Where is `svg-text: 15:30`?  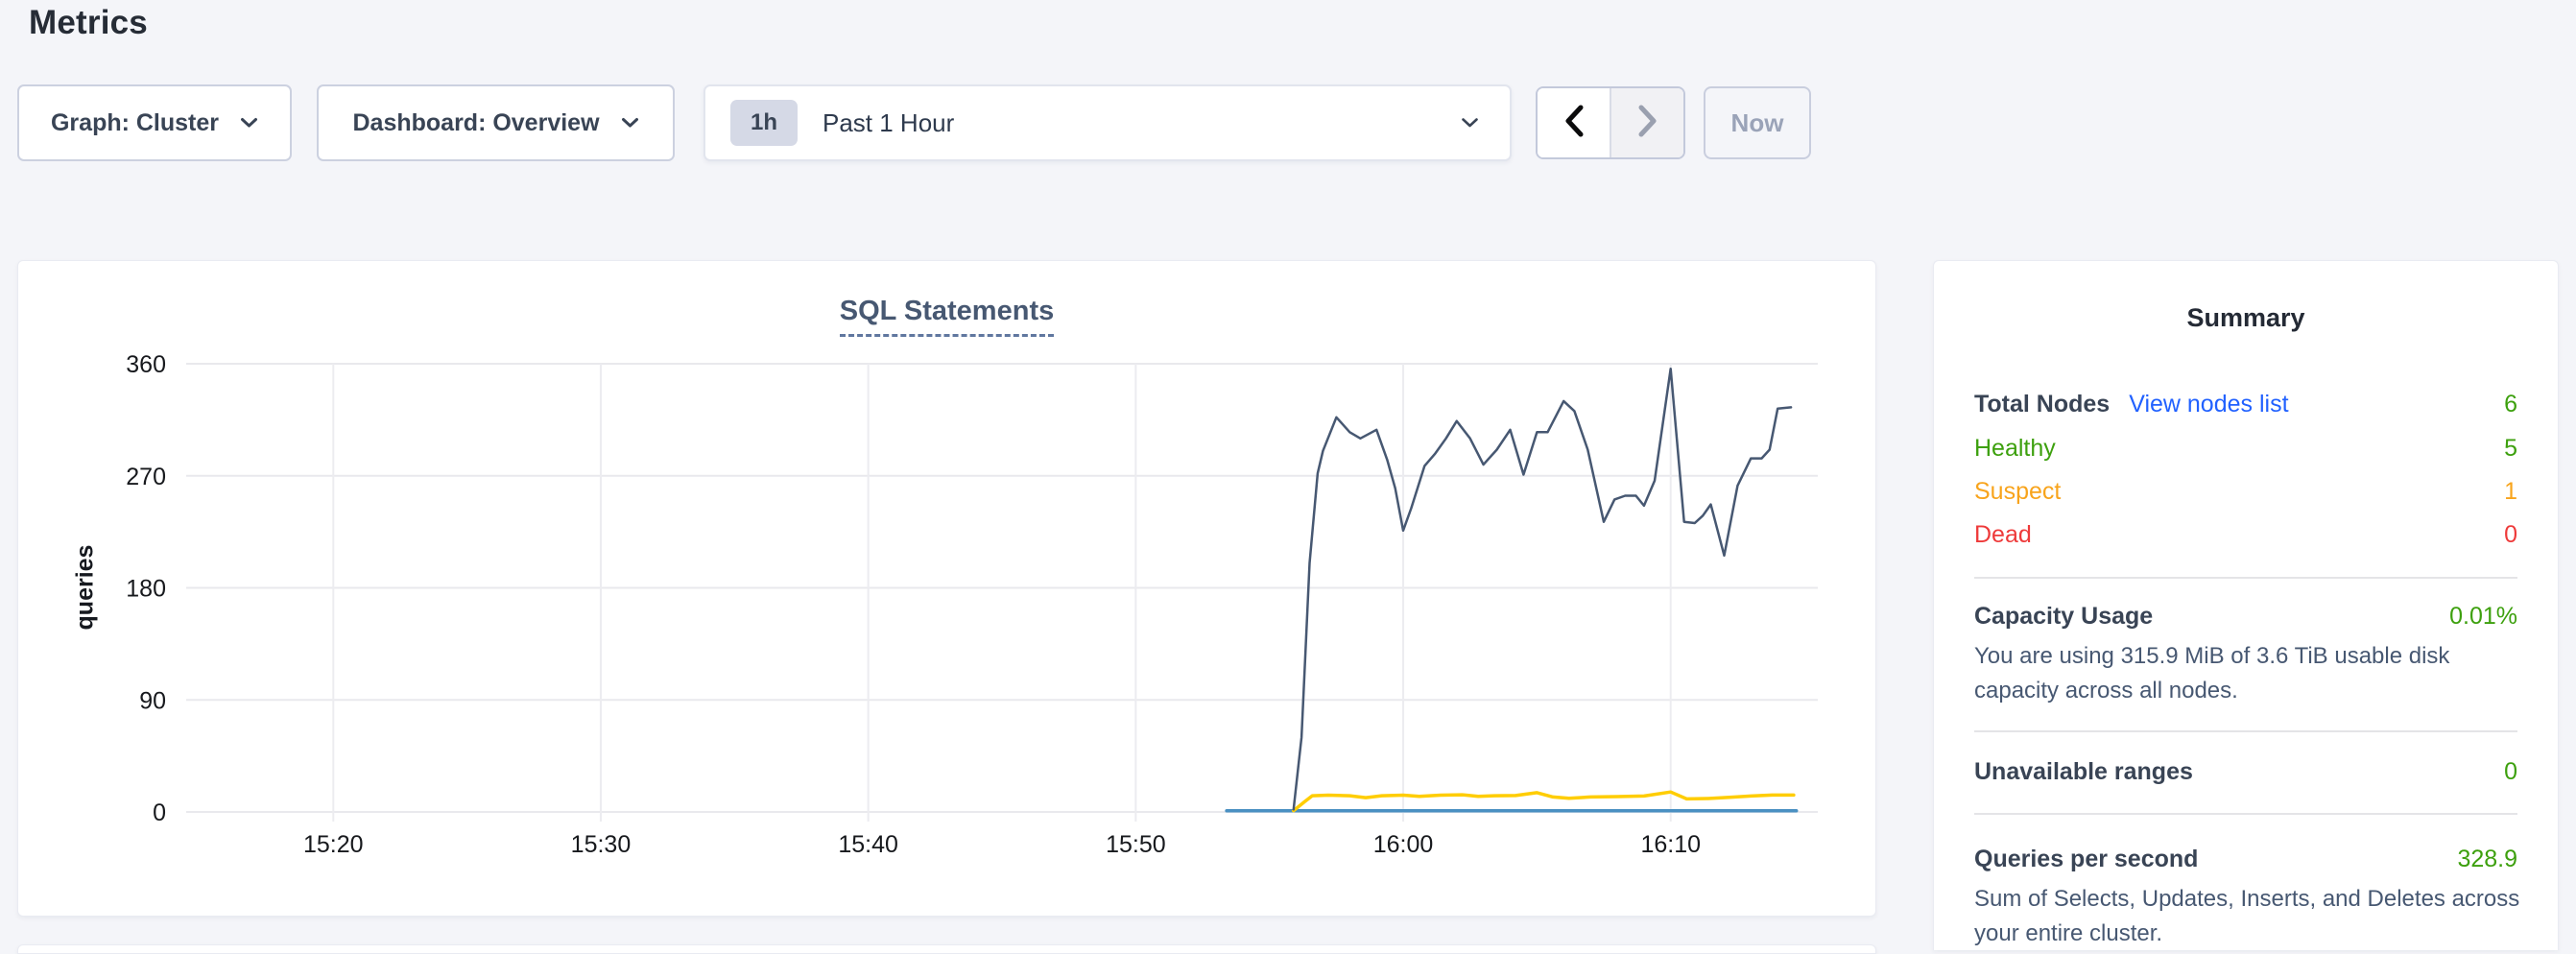
svg-text: 15:30 is located at coordinates (601, 844).